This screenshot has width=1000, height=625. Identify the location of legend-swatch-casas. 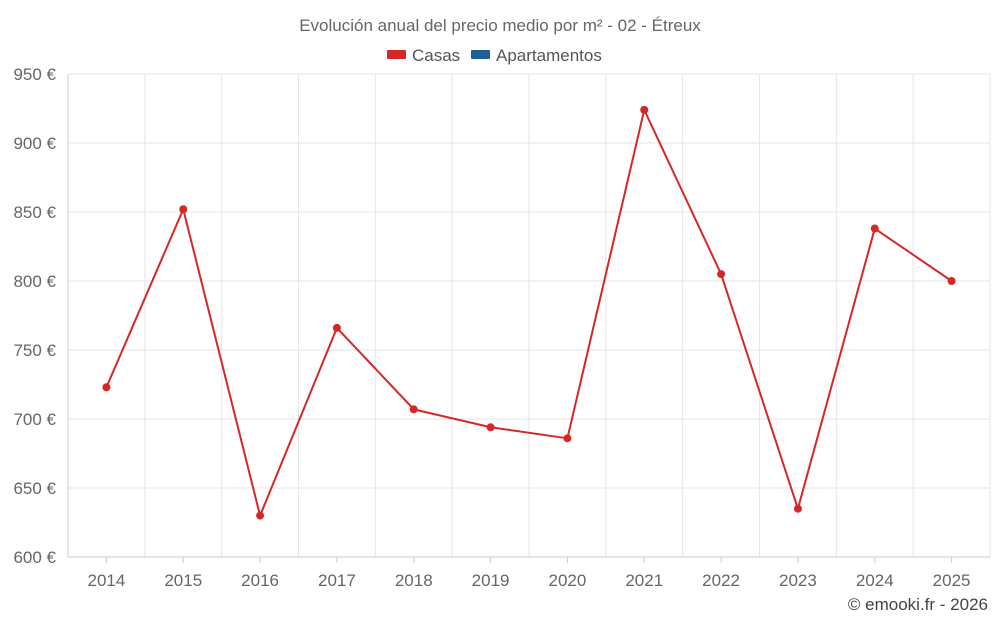
(396, 54).